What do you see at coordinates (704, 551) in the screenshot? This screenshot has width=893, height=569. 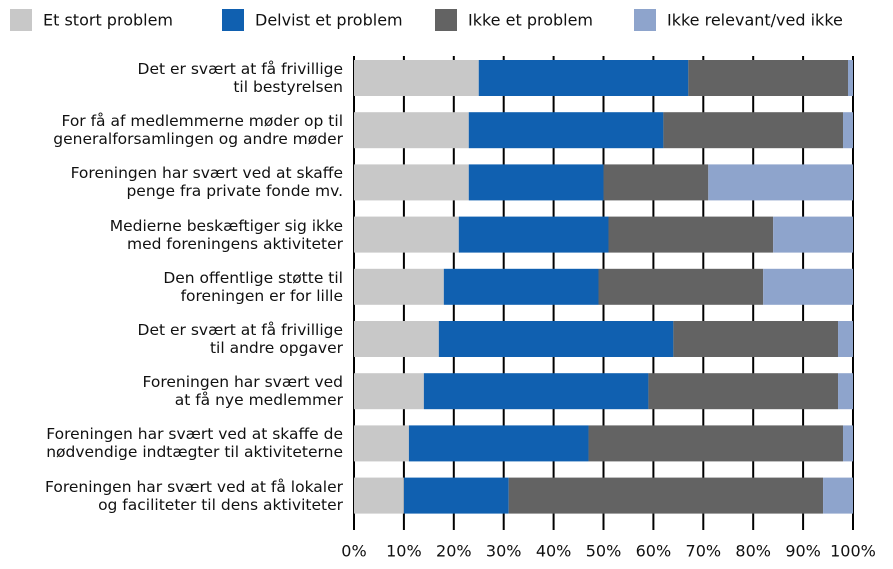 I see `x-tick-label: 70%` at bounding box center [704, 551].